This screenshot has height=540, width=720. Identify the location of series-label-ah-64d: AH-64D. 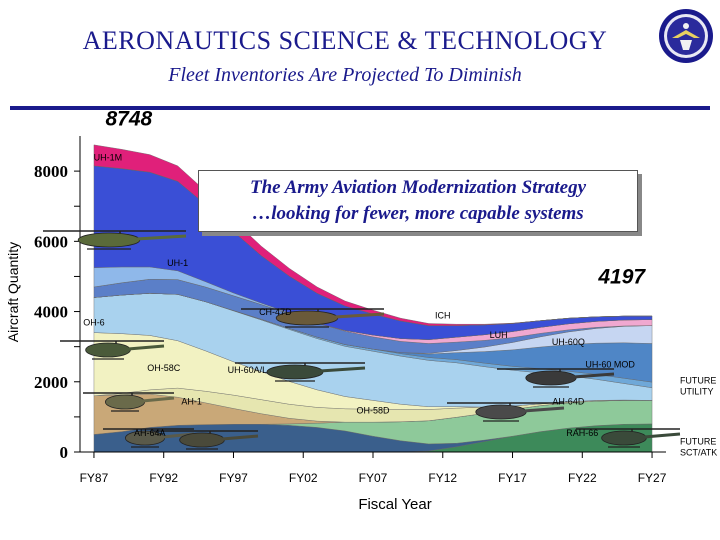
(568, 402).